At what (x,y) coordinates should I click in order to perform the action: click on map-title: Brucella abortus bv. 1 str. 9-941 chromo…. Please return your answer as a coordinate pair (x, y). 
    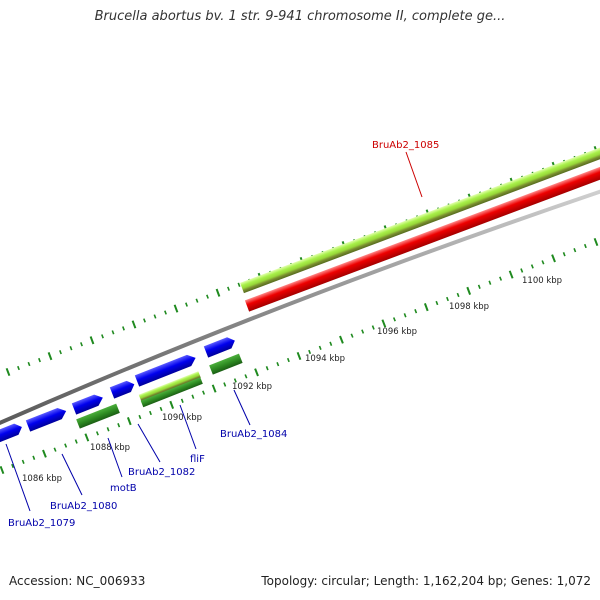
    Looking at the image, I should click on (300, 16).